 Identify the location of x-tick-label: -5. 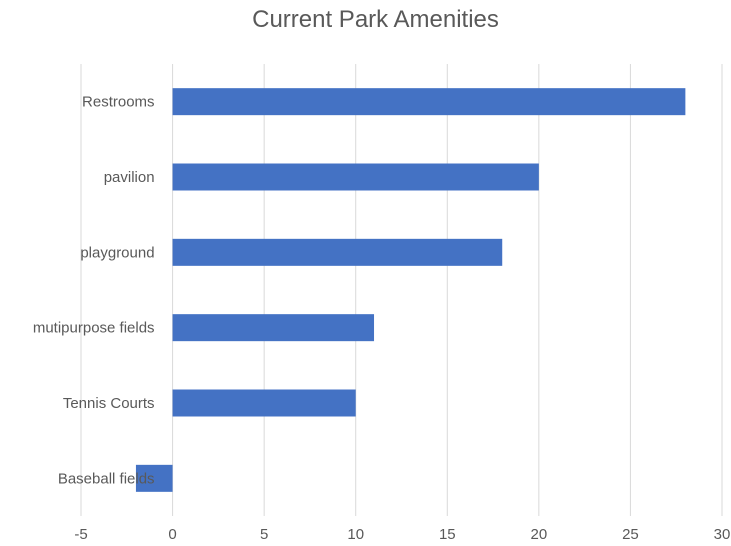
(80, 534).